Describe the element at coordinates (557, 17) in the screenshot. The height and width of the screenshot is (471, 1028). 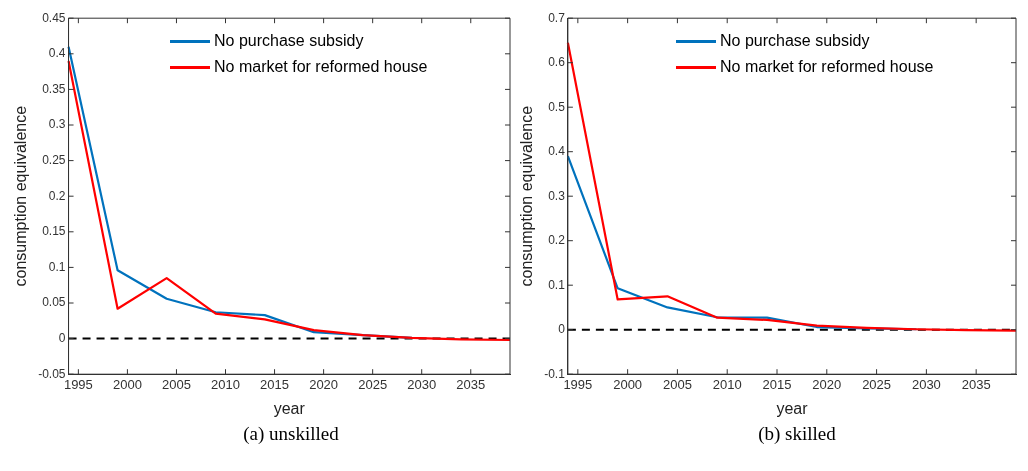
I see `y-tick-label: 0.7` at that location.